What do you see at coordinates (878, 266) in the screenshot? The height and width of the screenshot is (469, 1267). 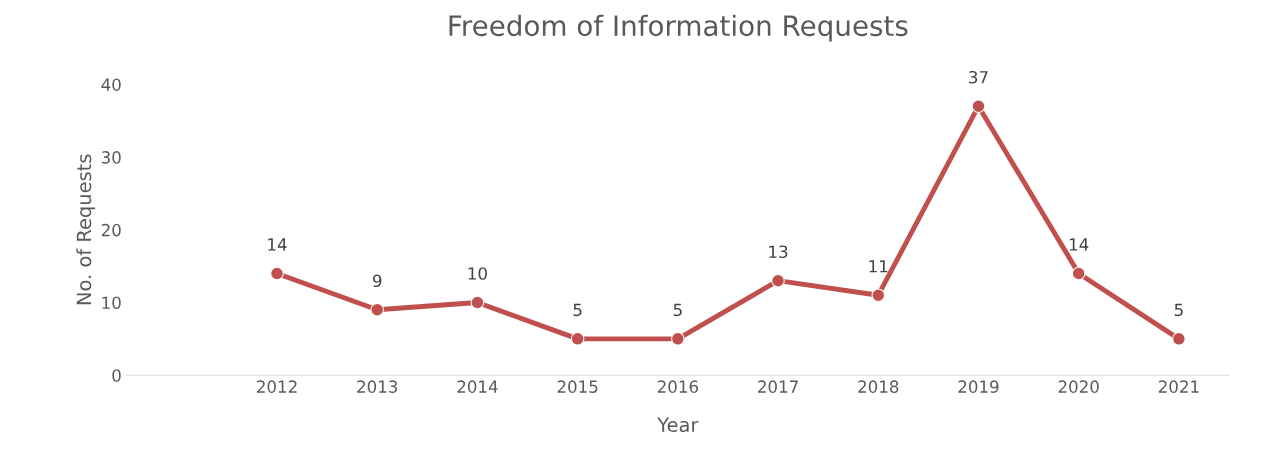 I see `data-label: 11` at bounding box center [878, 266].